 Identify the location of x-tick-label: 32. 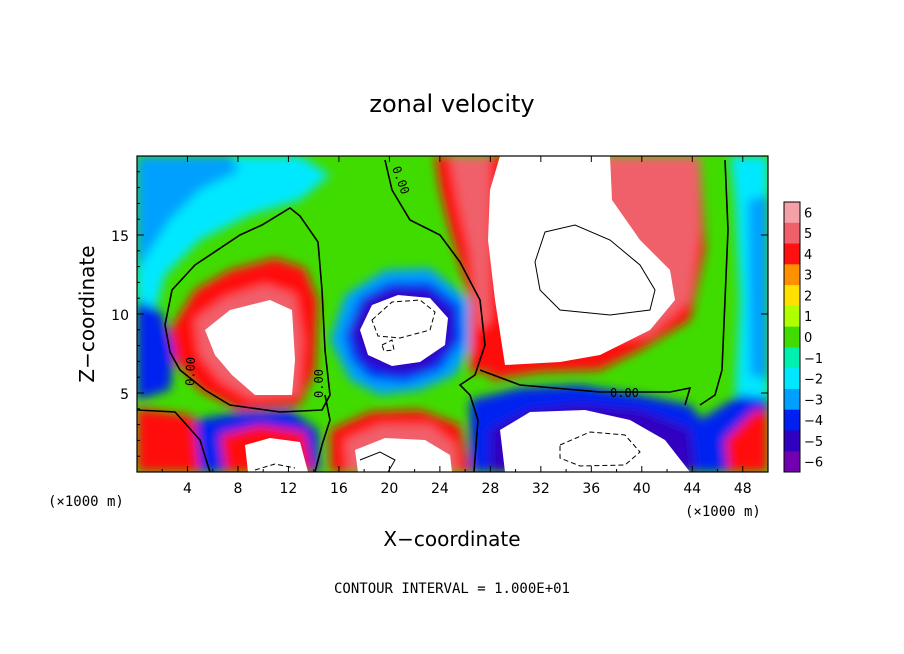
(541, 489).